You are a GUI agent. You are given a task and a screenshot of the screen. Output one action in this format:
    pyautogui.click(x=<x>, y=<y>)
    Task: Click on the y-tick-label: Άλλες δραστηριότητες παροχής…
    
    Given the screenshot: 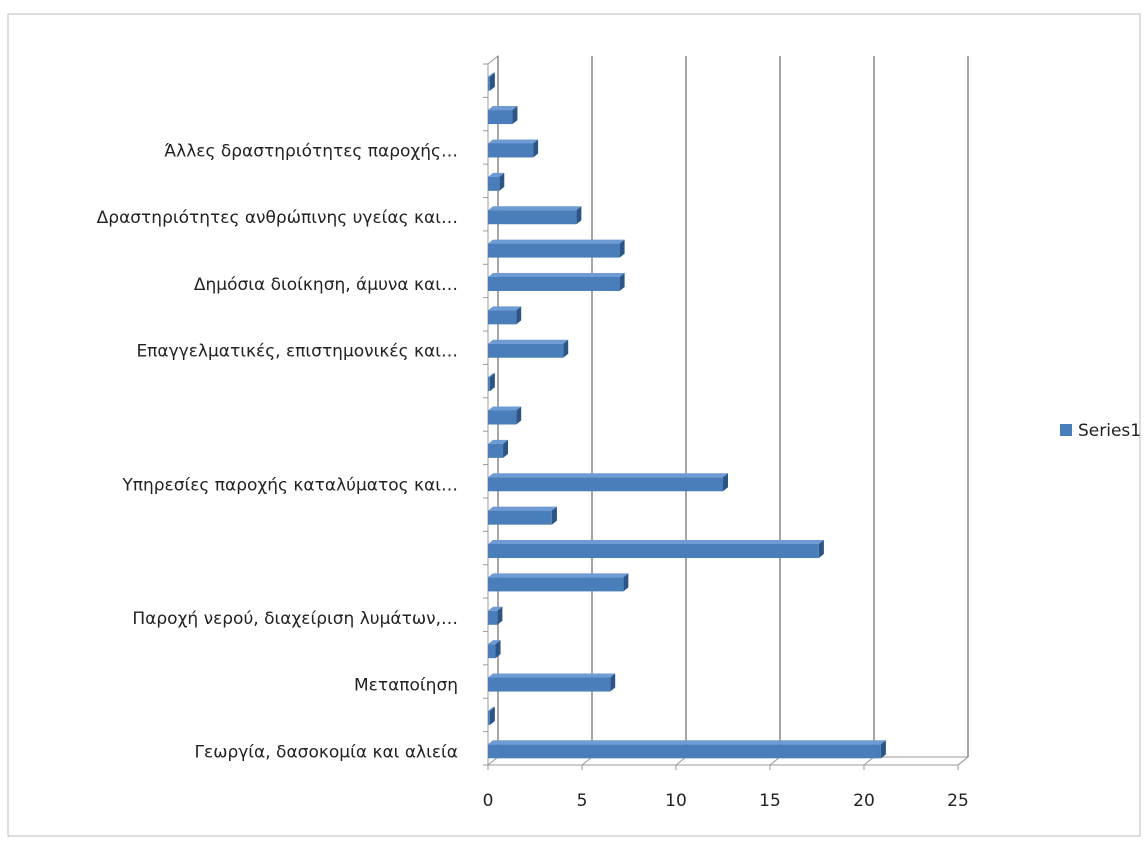 What is the action you would take?
    pyautogui.click(x=311, y=151)
    